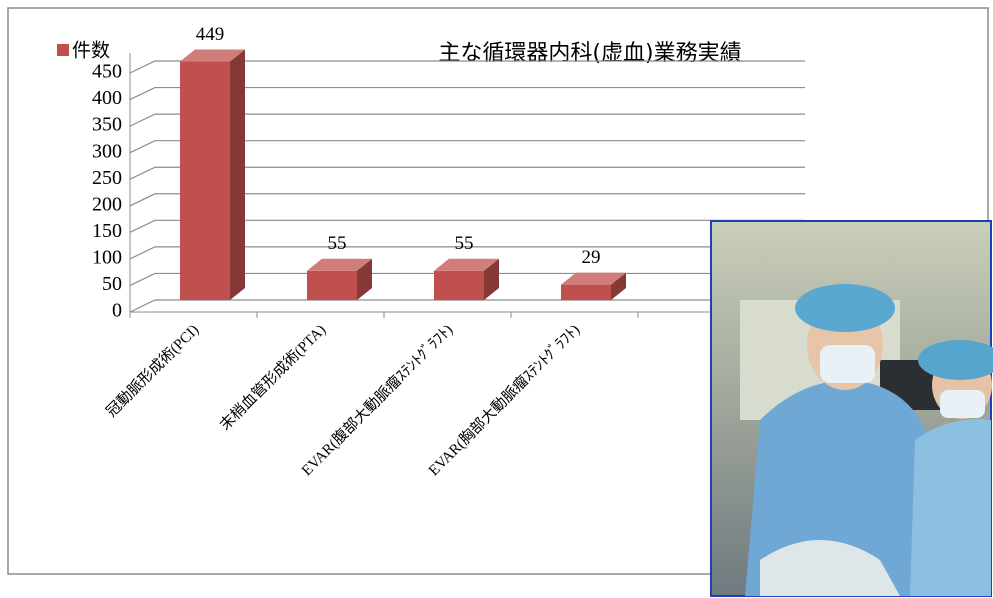 The height and width of the screenshot is (598, 993). I want to click on y-tick-label: 150, so click(107, 231).